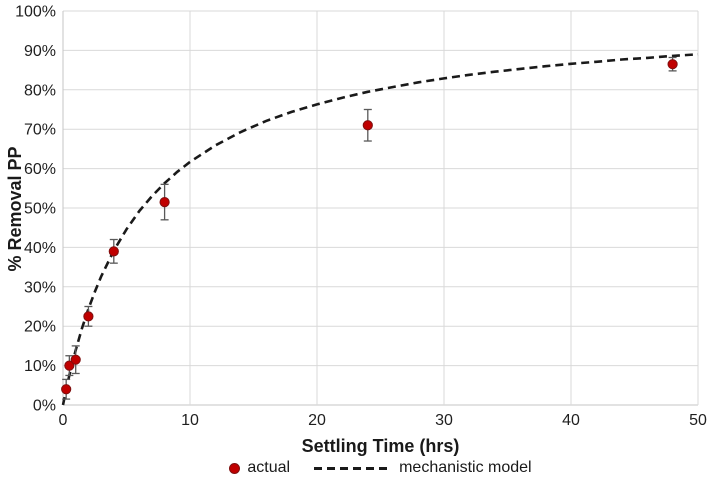 The width and height of the screenshot is (708, 485). I want to click on legend-item-actual: actual, so click(259, 468).